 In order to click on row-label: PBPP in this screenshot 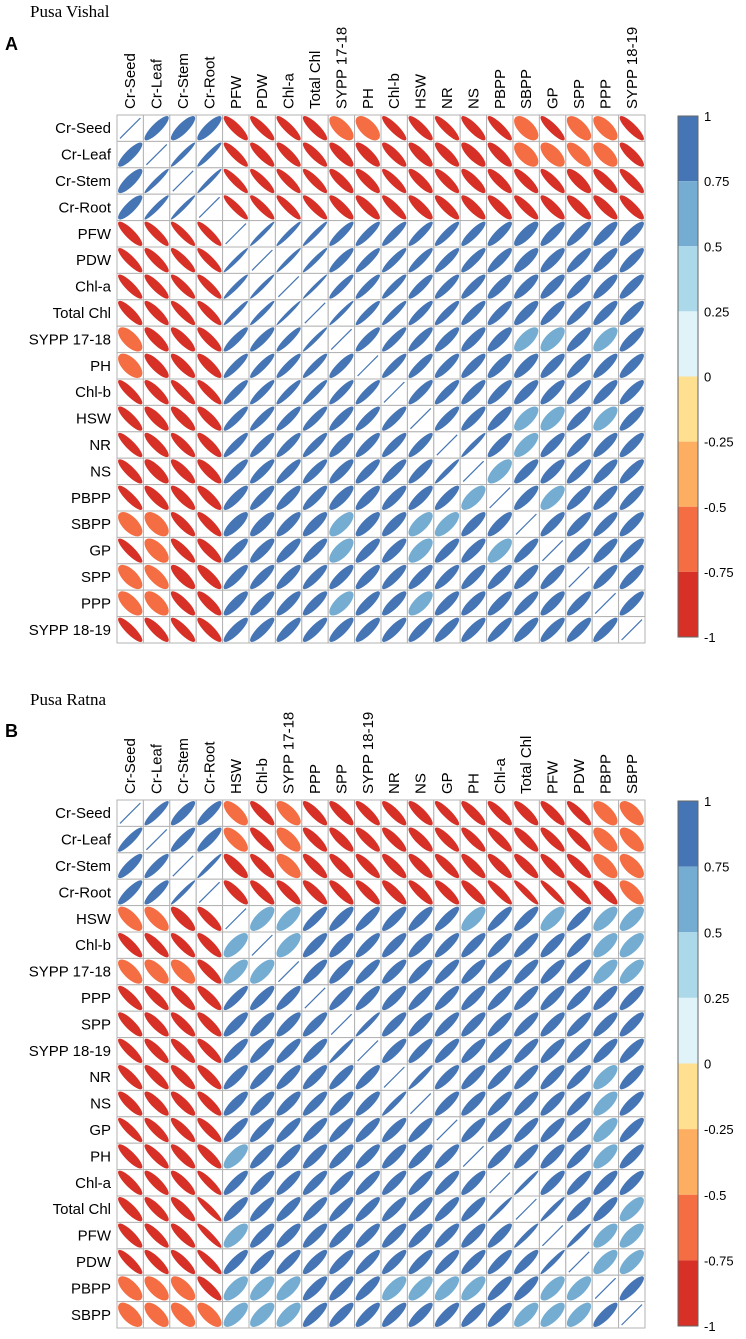, I will do `click(91, 498)`.